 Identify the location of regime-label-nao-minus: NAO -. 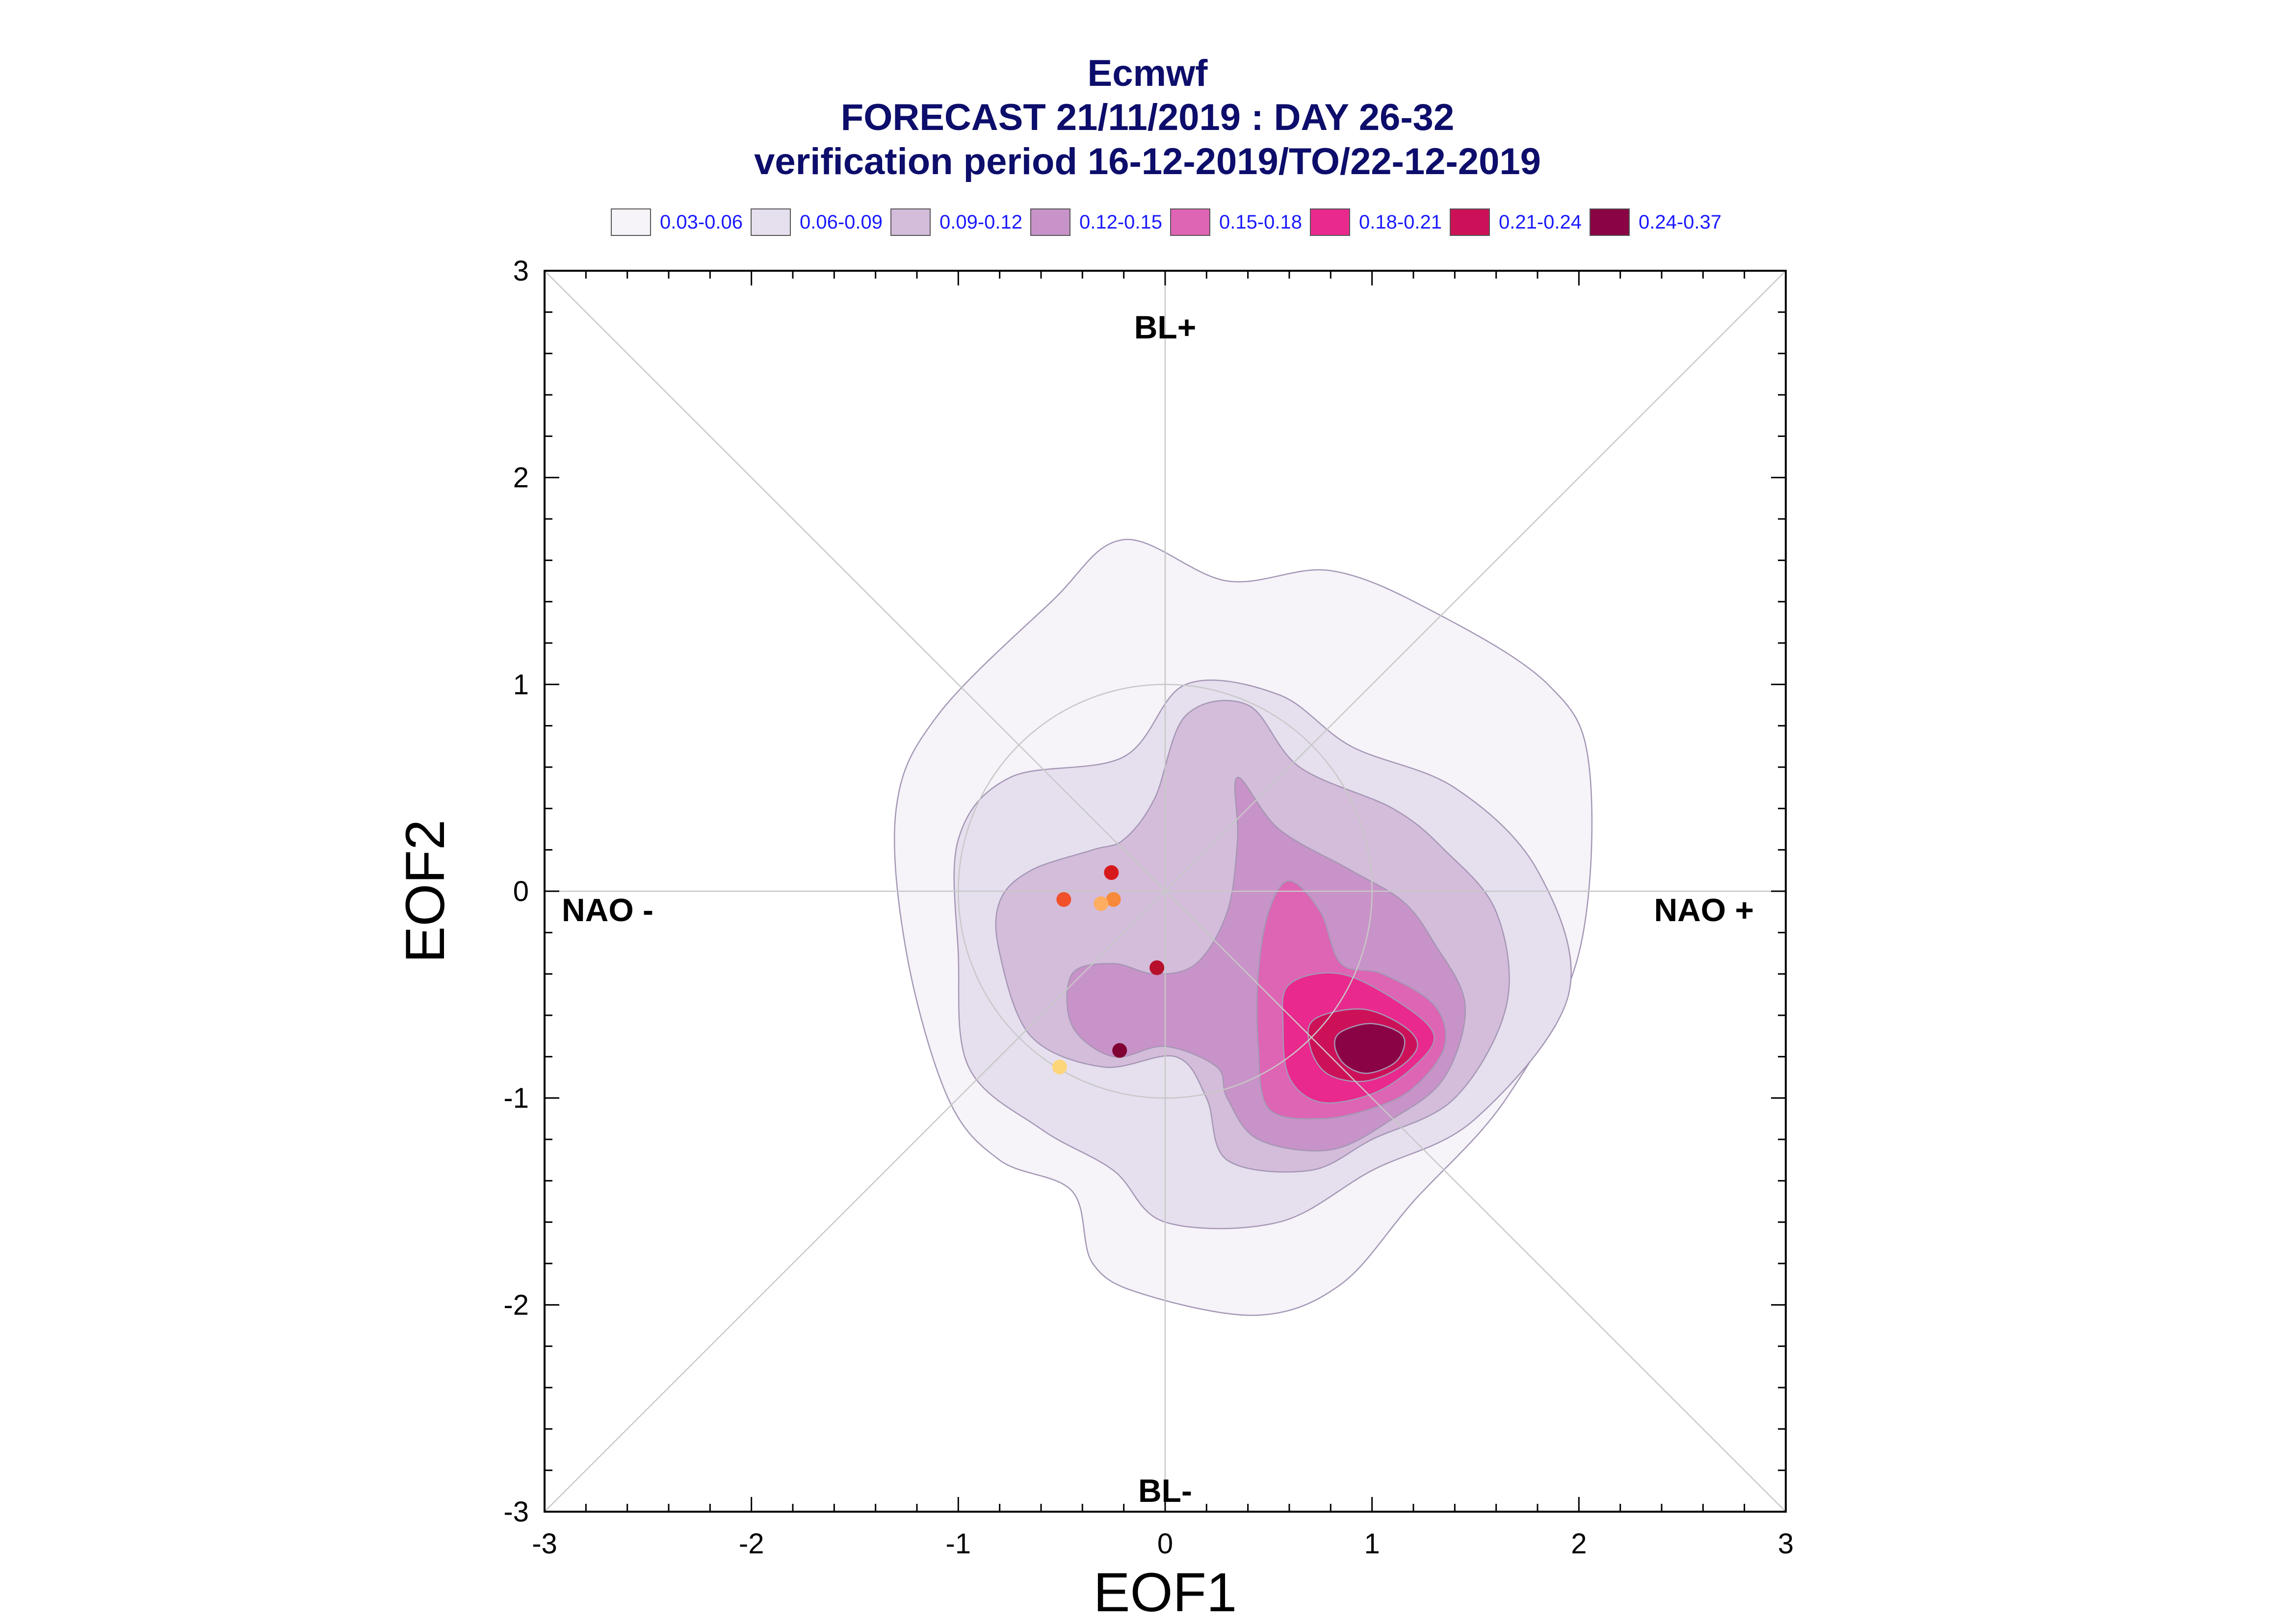
(608, 910).